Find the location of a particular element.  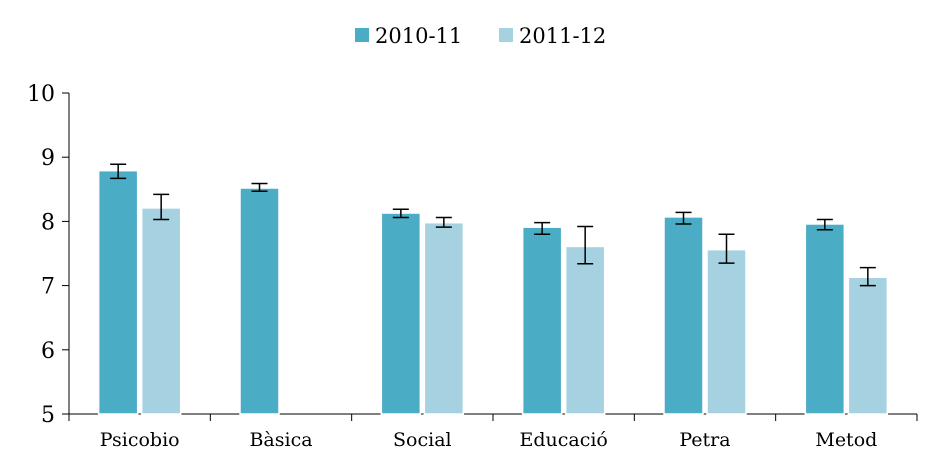

bar-2011-12-Psicobio is located at coordinates (161, 311).